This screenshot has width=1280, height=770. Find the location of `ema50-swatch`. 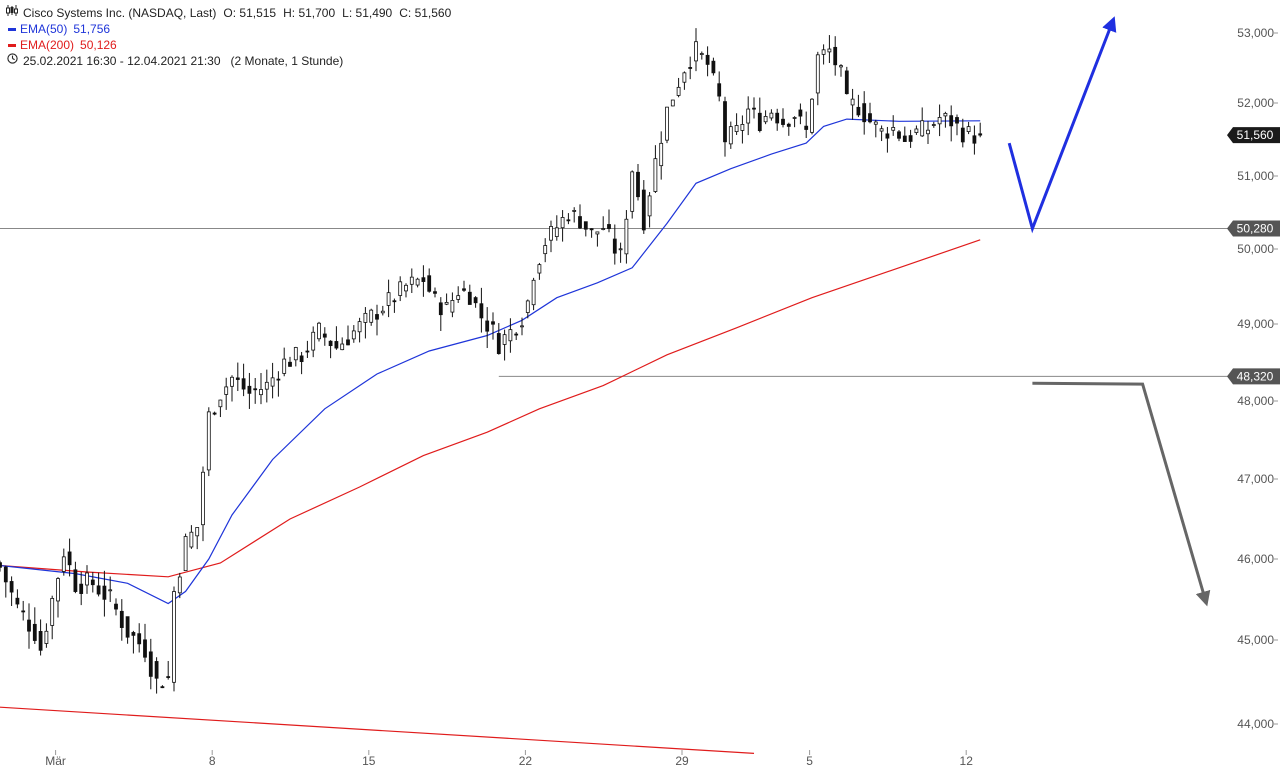

ema50-swatch is located at coordinates (12, 29).